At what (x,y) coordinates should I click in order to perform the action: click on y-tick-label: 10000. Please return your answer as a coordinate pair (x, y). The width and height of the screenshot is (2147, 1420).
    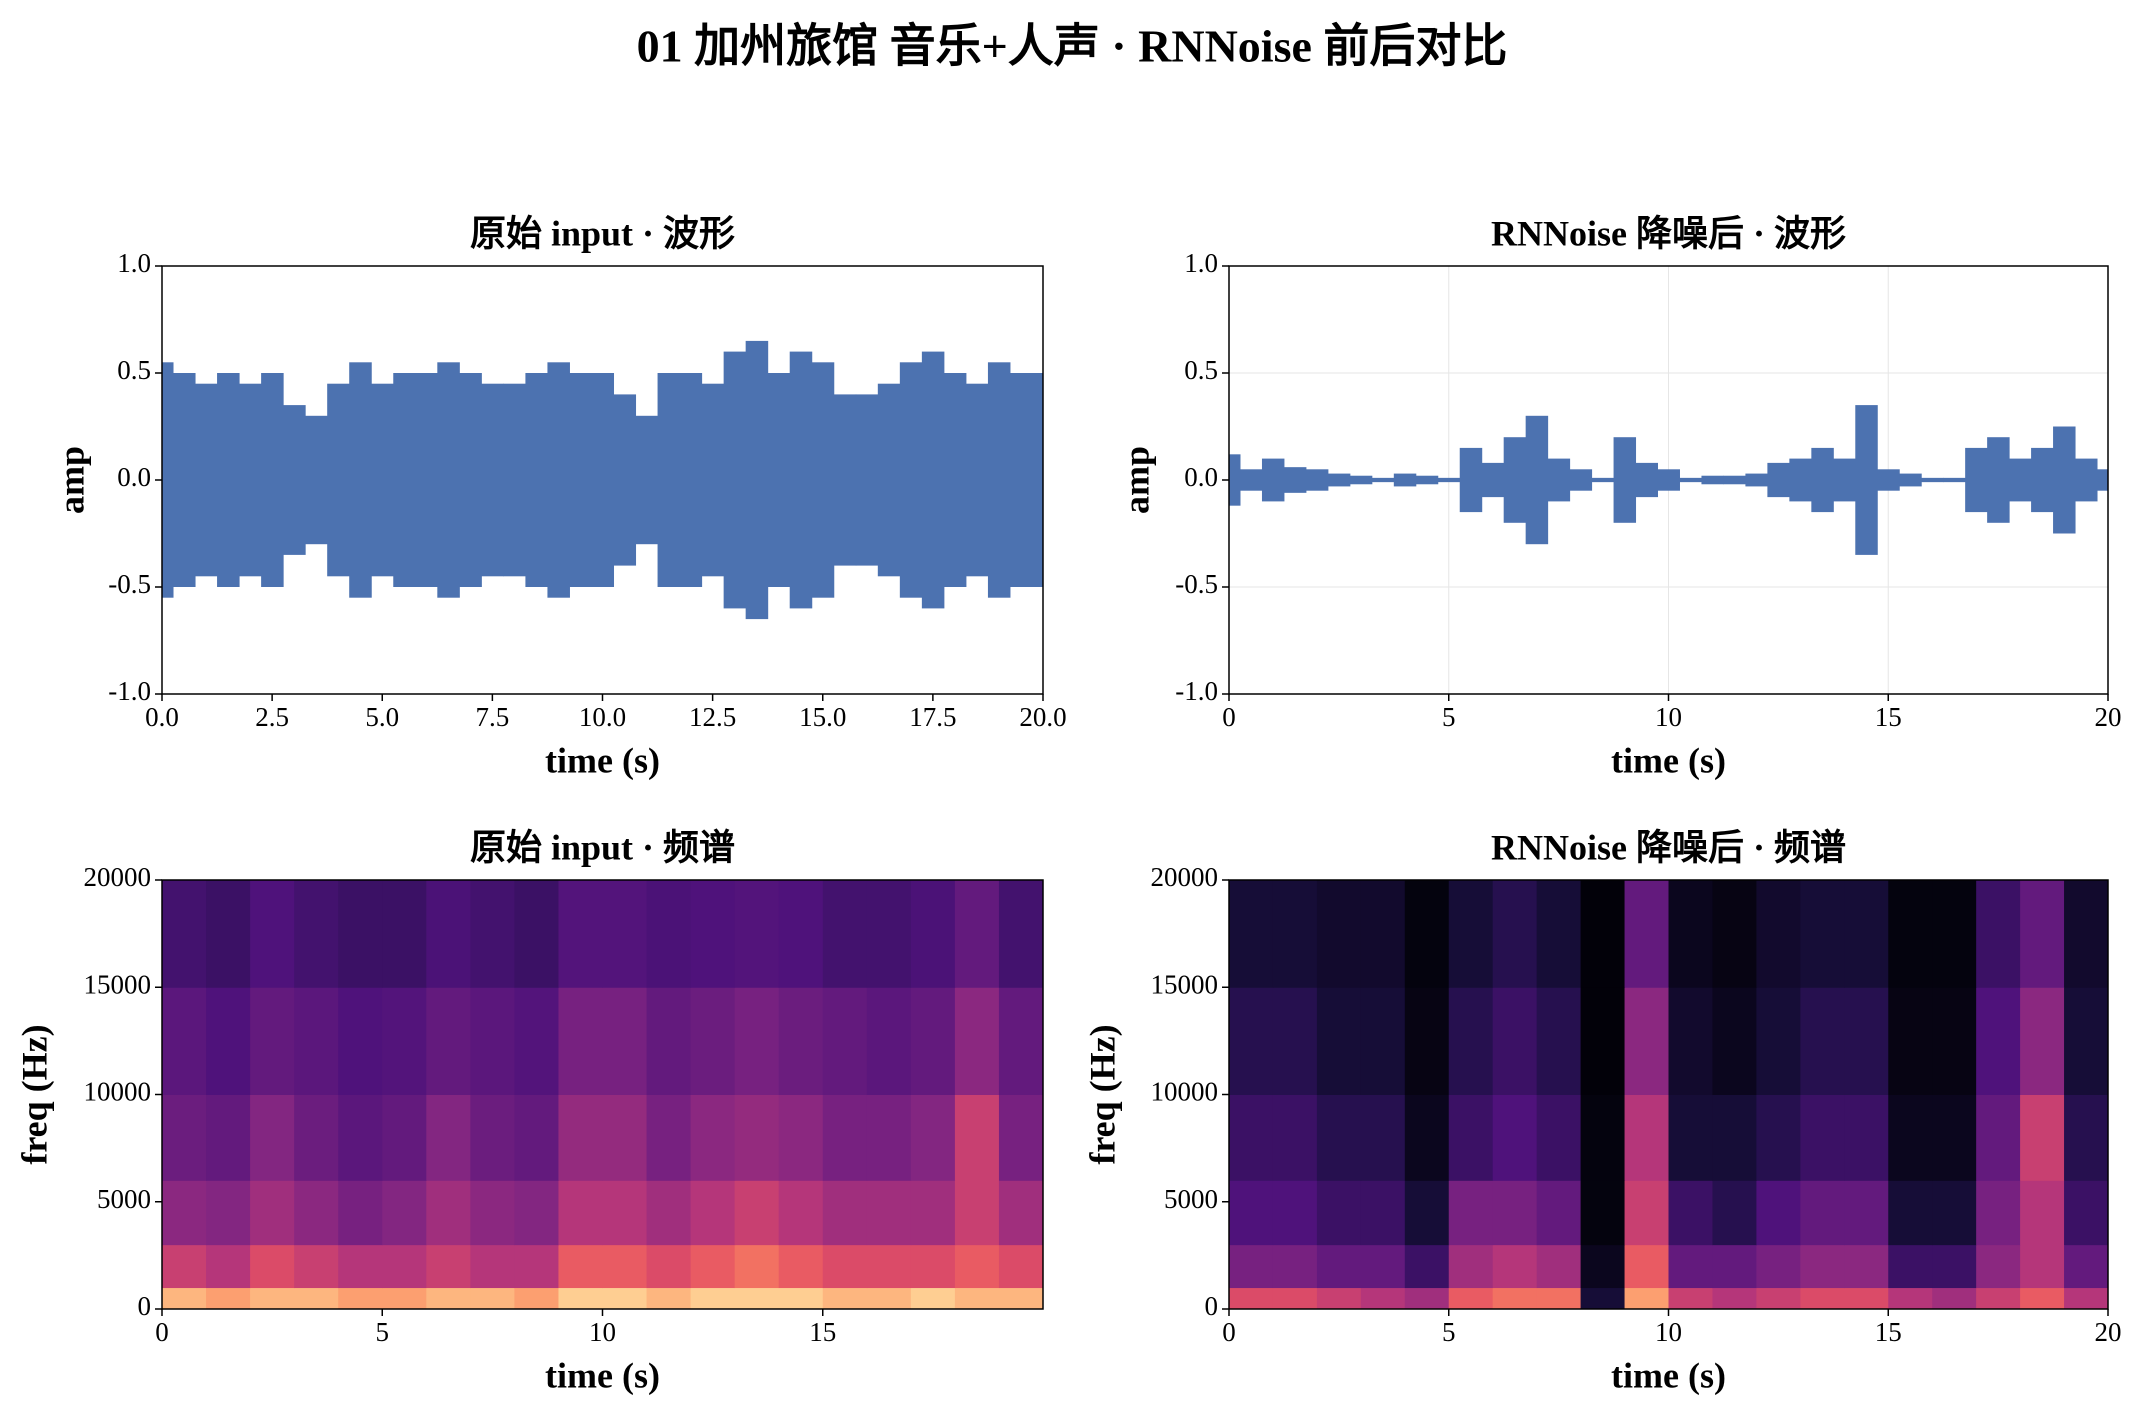
    Looking at the image, I should click on (1185, 1092).